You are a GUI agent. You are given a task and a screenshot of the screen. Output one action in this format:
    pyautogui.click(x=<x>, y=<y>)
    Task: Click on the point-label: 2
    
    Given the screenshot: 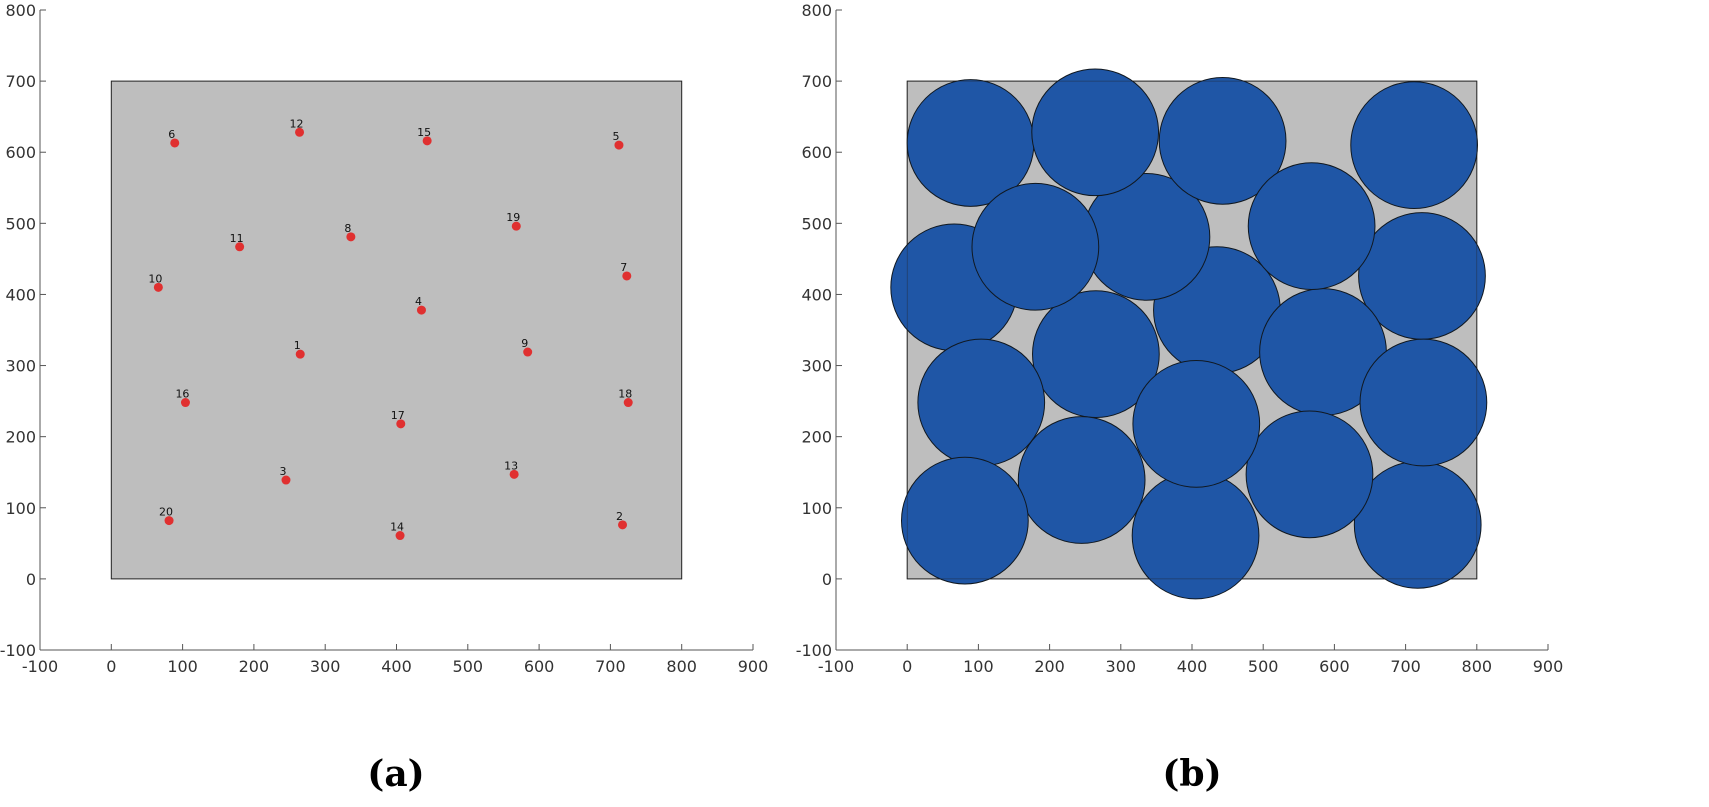 What is the action you would take?
    pyautogui.click(x=619, y=516)
    